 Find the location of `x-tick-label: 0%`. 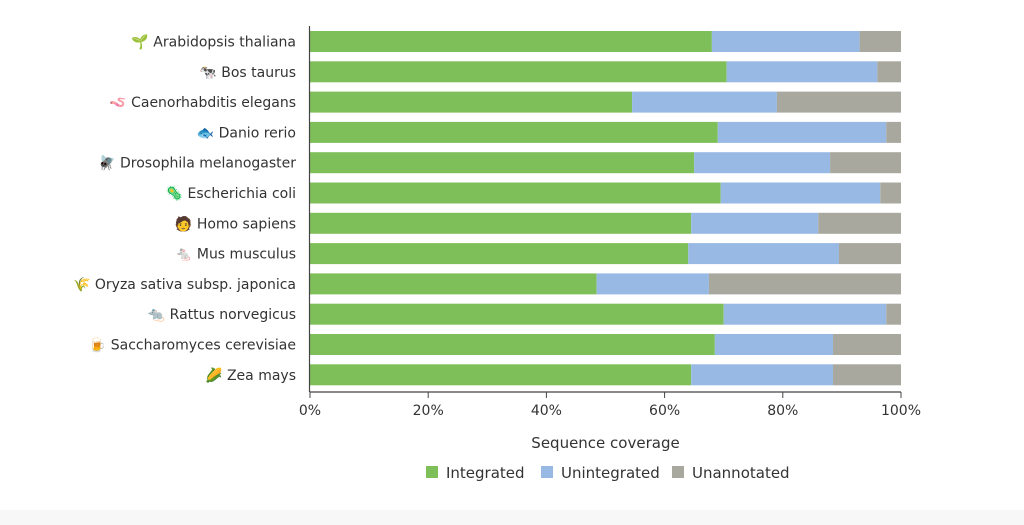

x-tick-label: 0% is located at coordinates (310, 411).